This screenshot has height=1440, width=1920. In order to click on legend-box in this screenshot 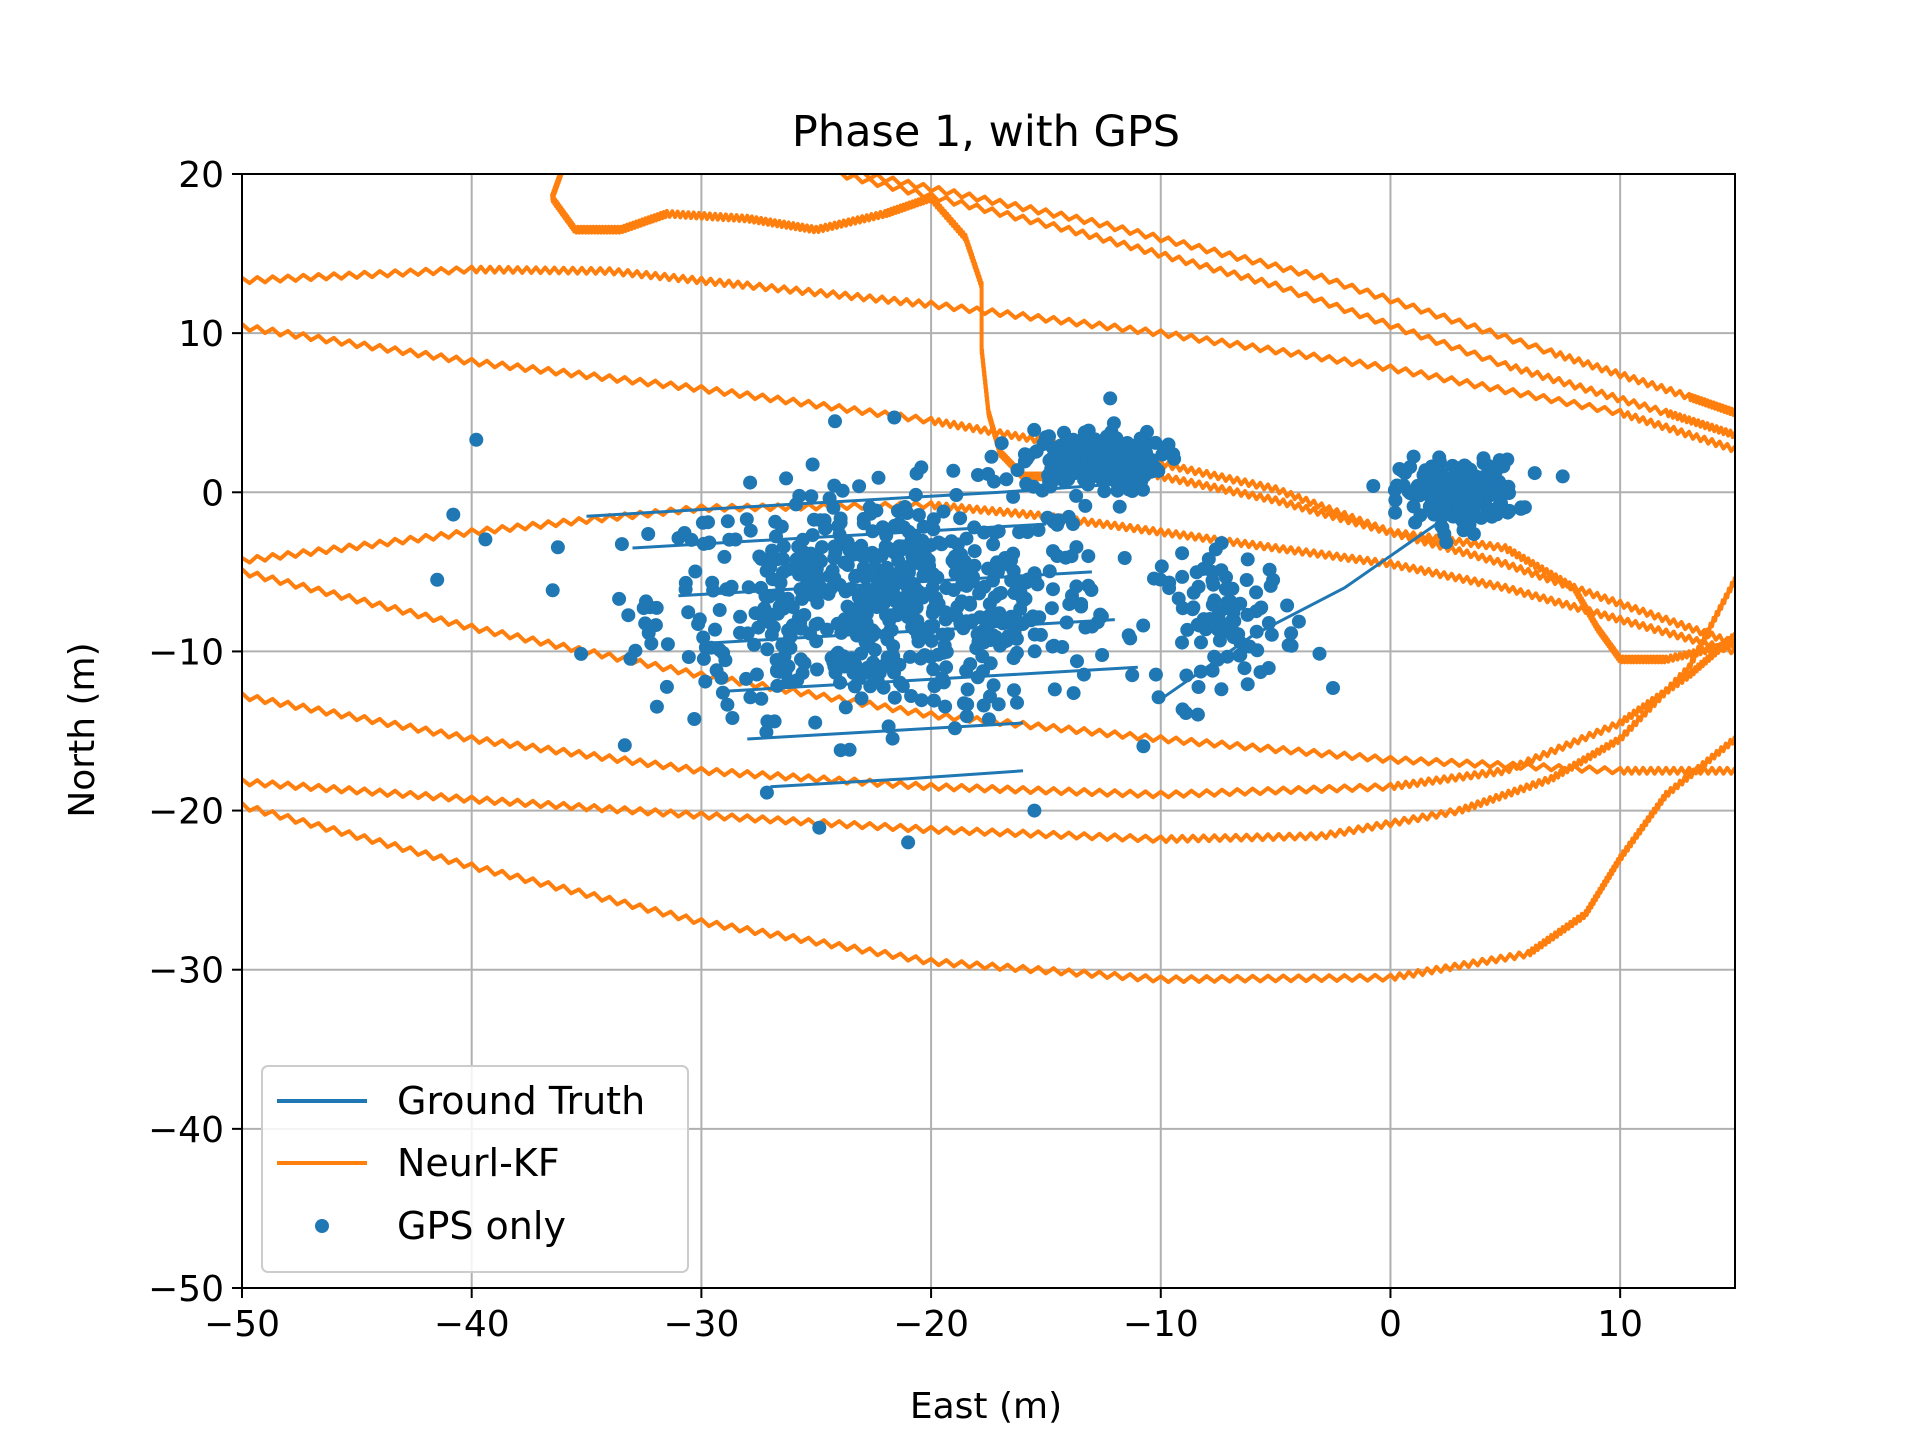, I will do `click(475, 1169)`.